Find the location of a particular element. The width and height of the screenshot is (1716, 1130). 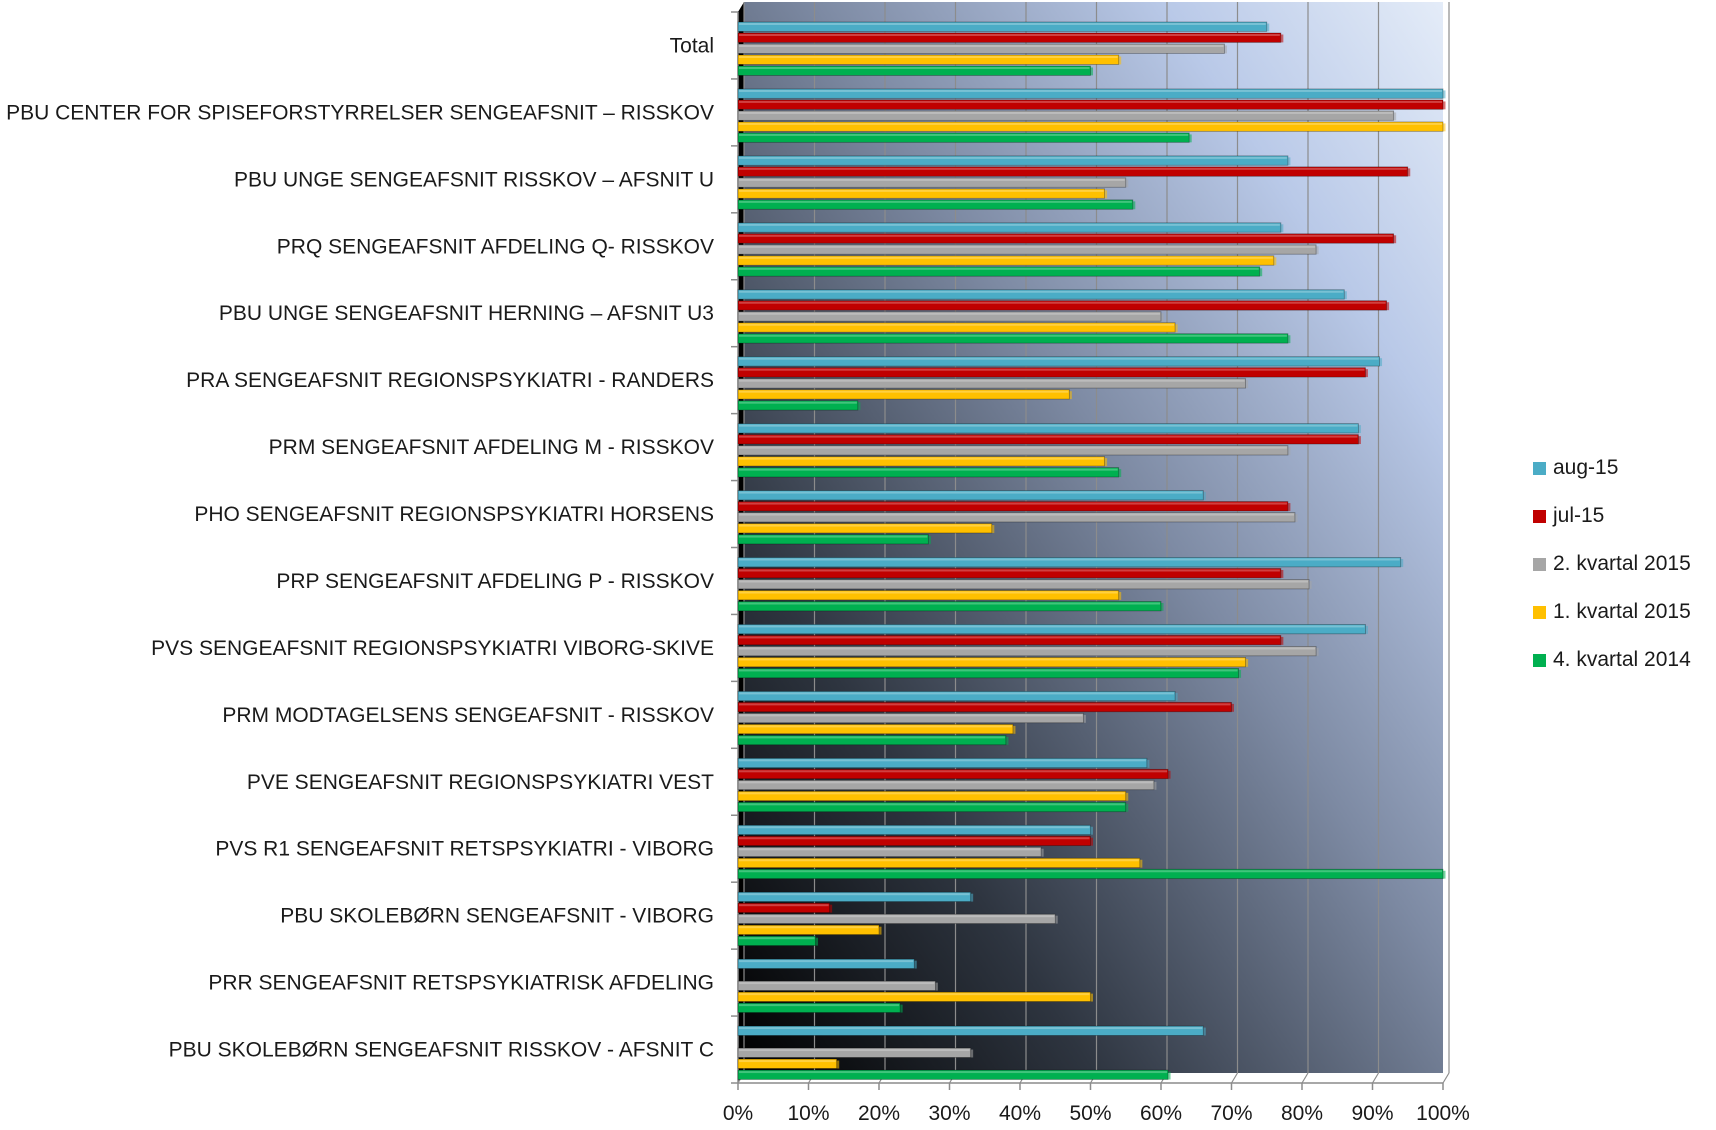

legend-label: aug-15 is located at coordinates (1585, 467).